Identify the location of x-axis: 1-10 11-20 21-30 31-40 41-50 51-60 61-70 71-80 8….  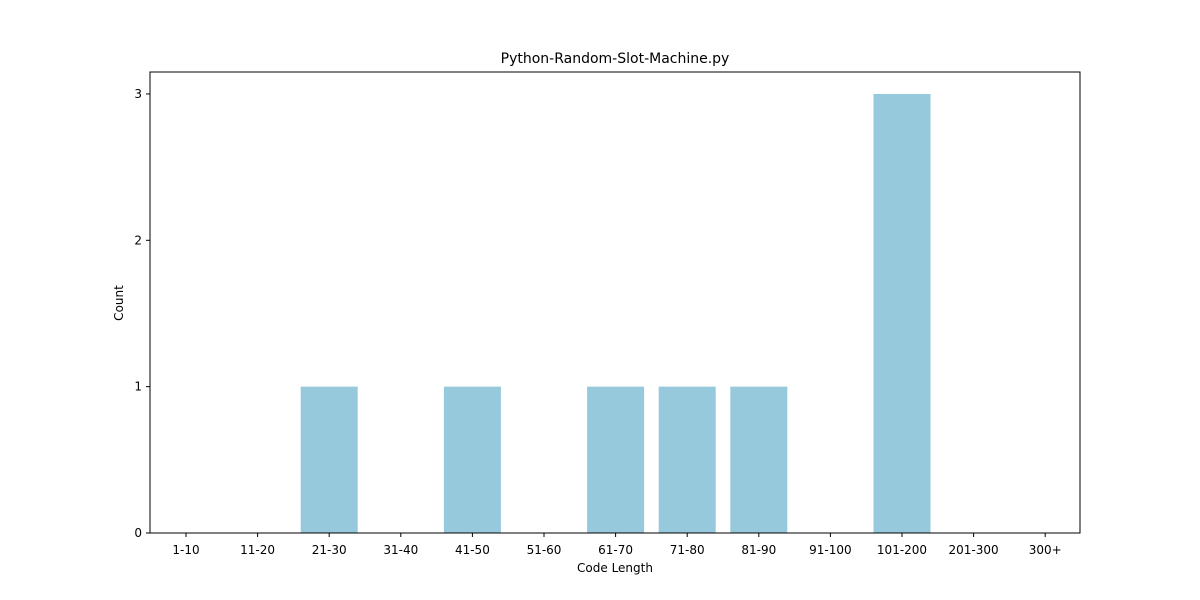
(617, 545).